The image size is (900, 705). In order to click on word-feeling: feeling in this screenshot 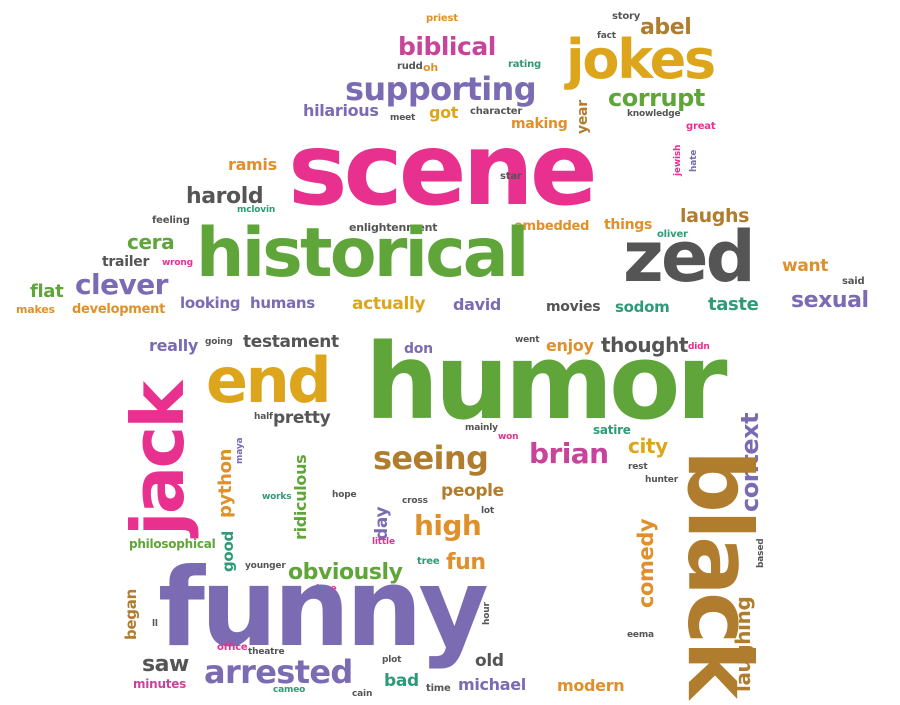, I will do `click(171, 220)`.